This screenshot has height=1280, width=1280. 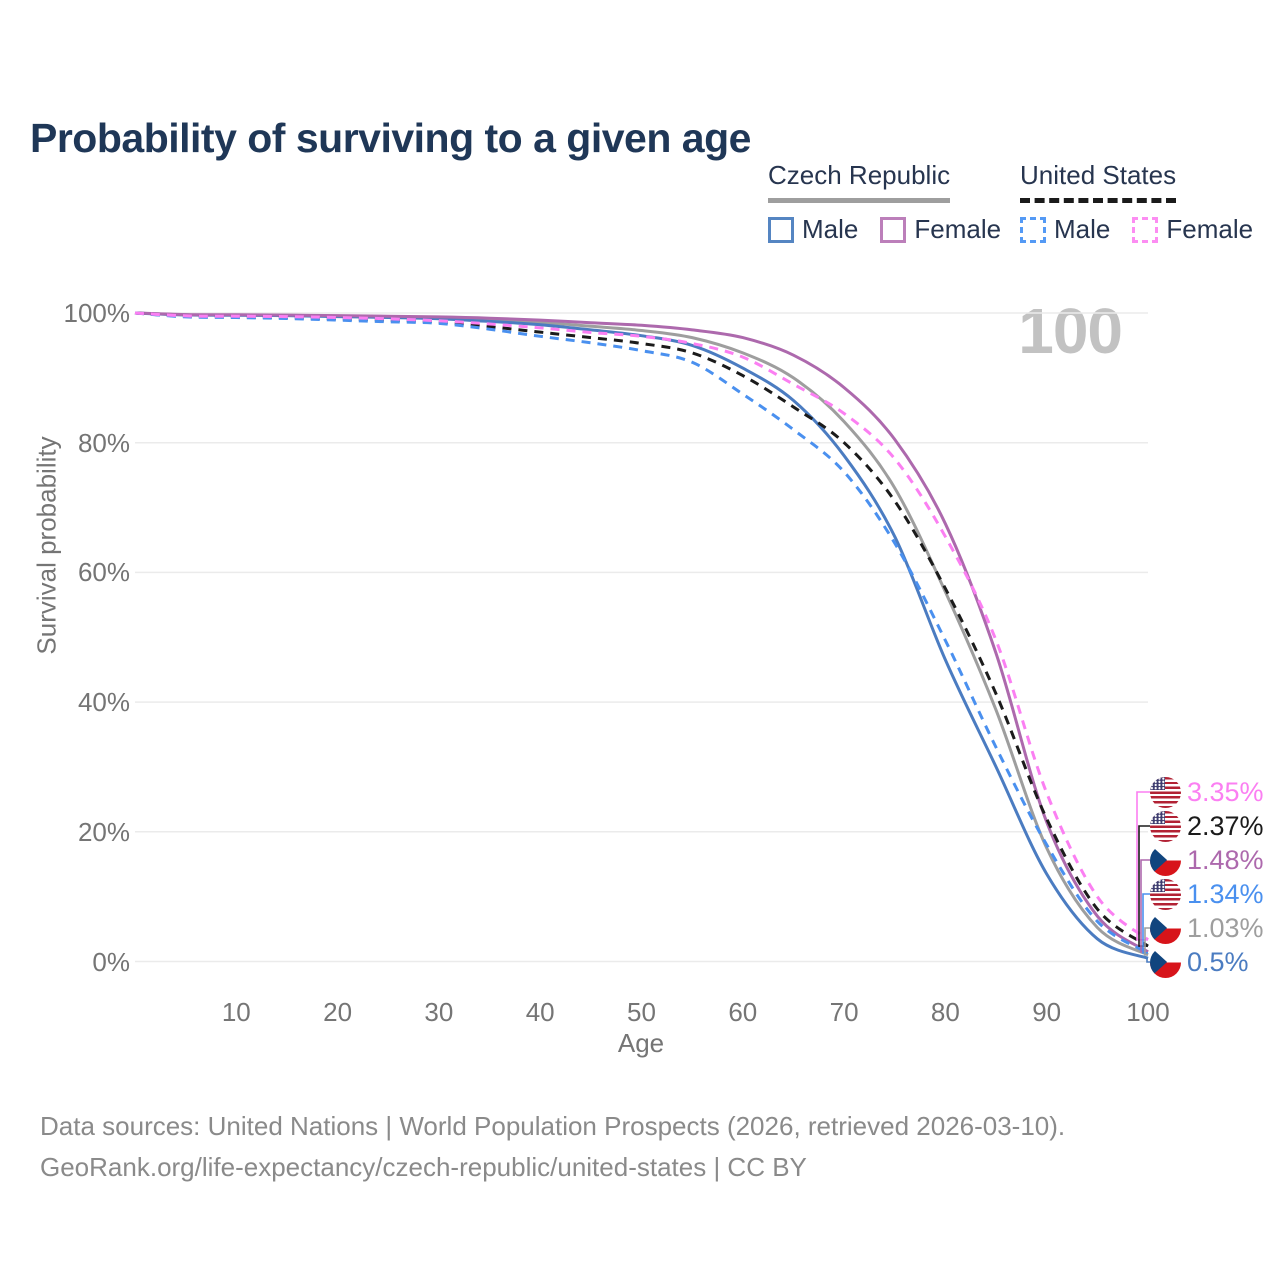 I want to click on end-label-us-total: 2.37%, so click(x=1207, y=826).